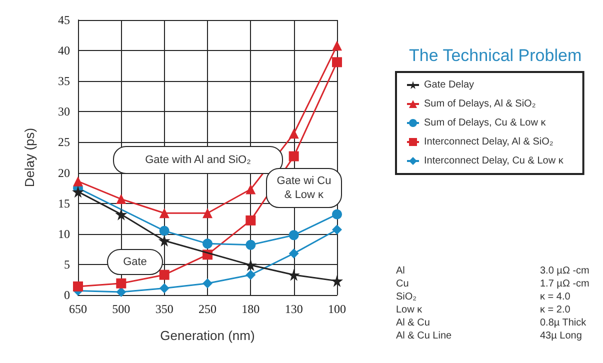 The height and width of the screenshot is (363, 603). Describe the element at coordinates (67, 295) in the screenshot. I see `y-tick-label: 0` at that location.